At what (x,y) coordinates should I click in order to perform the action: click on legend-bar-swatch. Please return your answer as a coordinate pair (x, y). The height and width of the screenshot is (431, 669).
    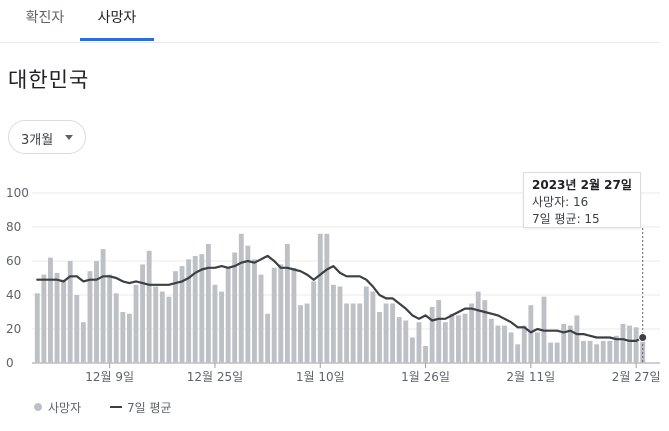
    Looking at the image, I should click on (38, 407).